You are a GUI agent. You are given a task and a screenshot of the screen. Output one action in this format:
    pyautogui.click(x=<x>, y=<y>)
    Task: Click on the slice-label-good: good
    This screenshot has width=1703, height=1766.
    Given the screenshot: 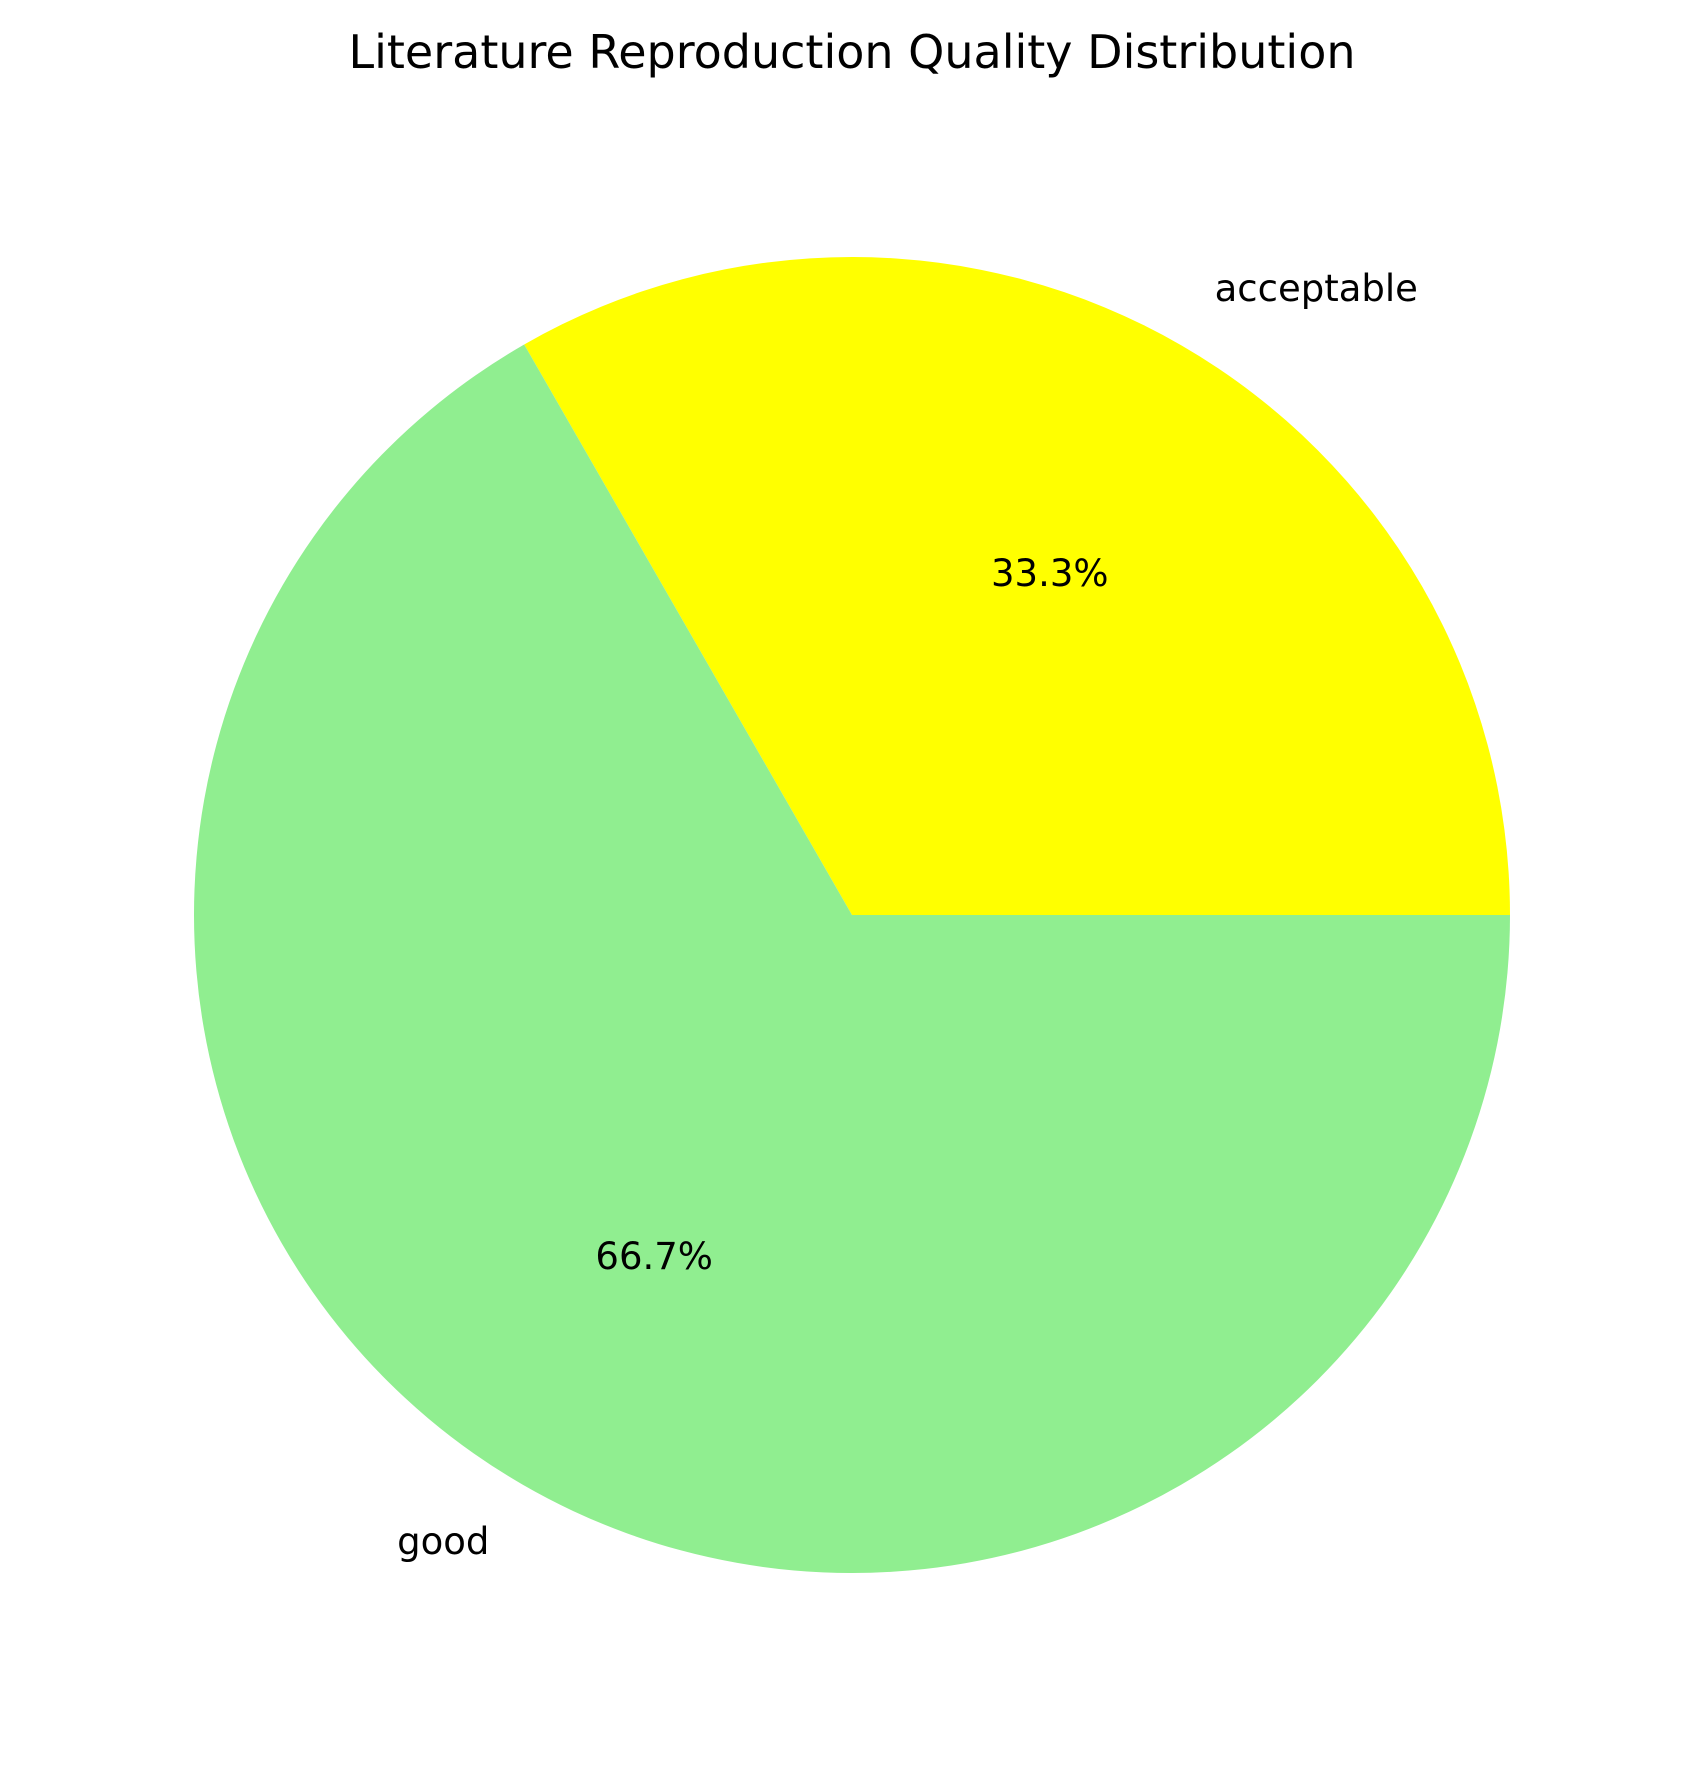 What is the action you would take?
    pyautogui.click(x=443, y=1541)
    